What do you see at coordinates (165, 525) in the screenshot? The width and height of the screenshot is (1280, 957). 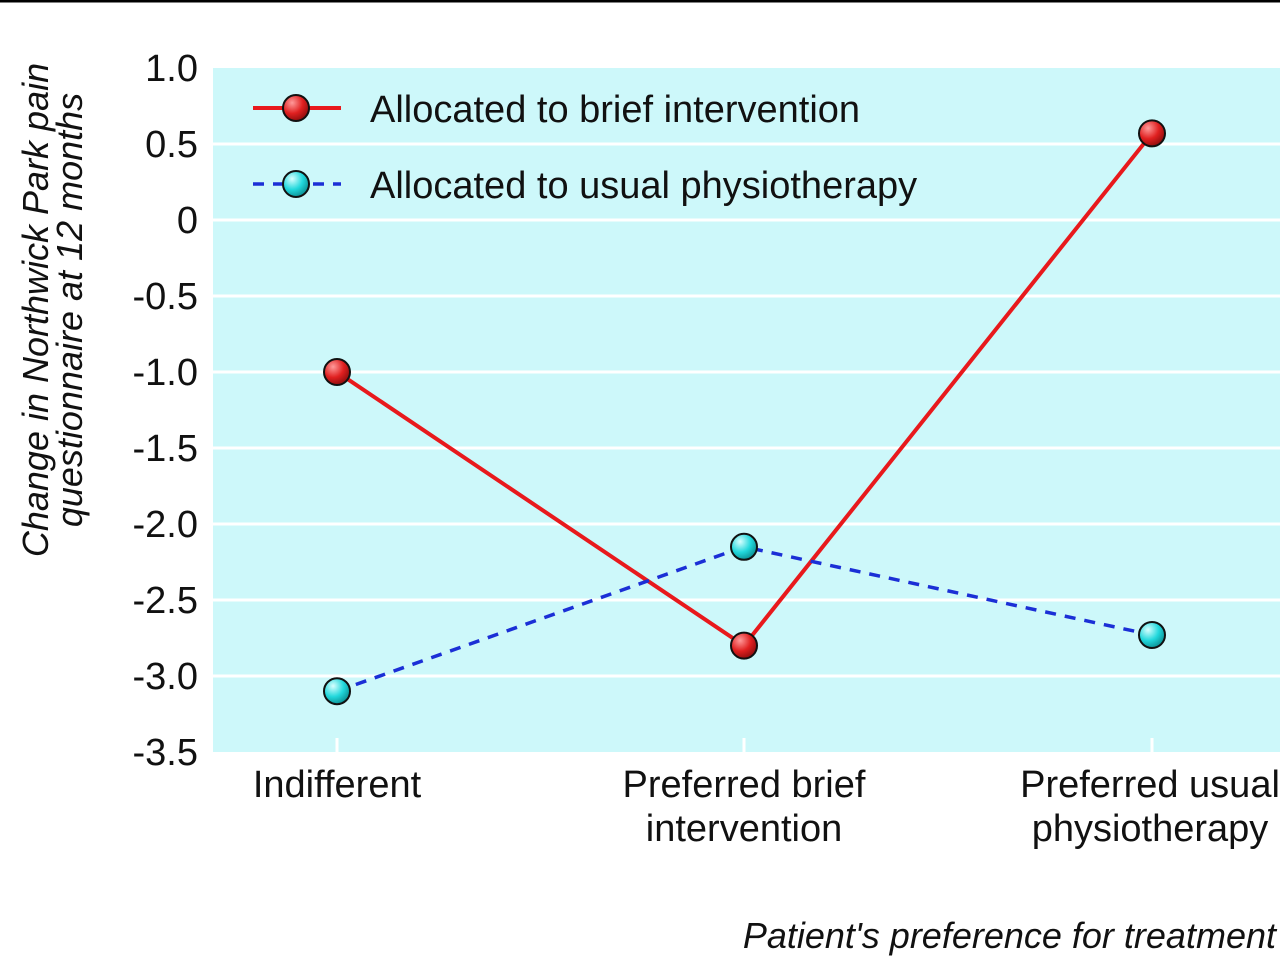 I see `y-tick-label: -2.0` at bounding box center [165, 525].